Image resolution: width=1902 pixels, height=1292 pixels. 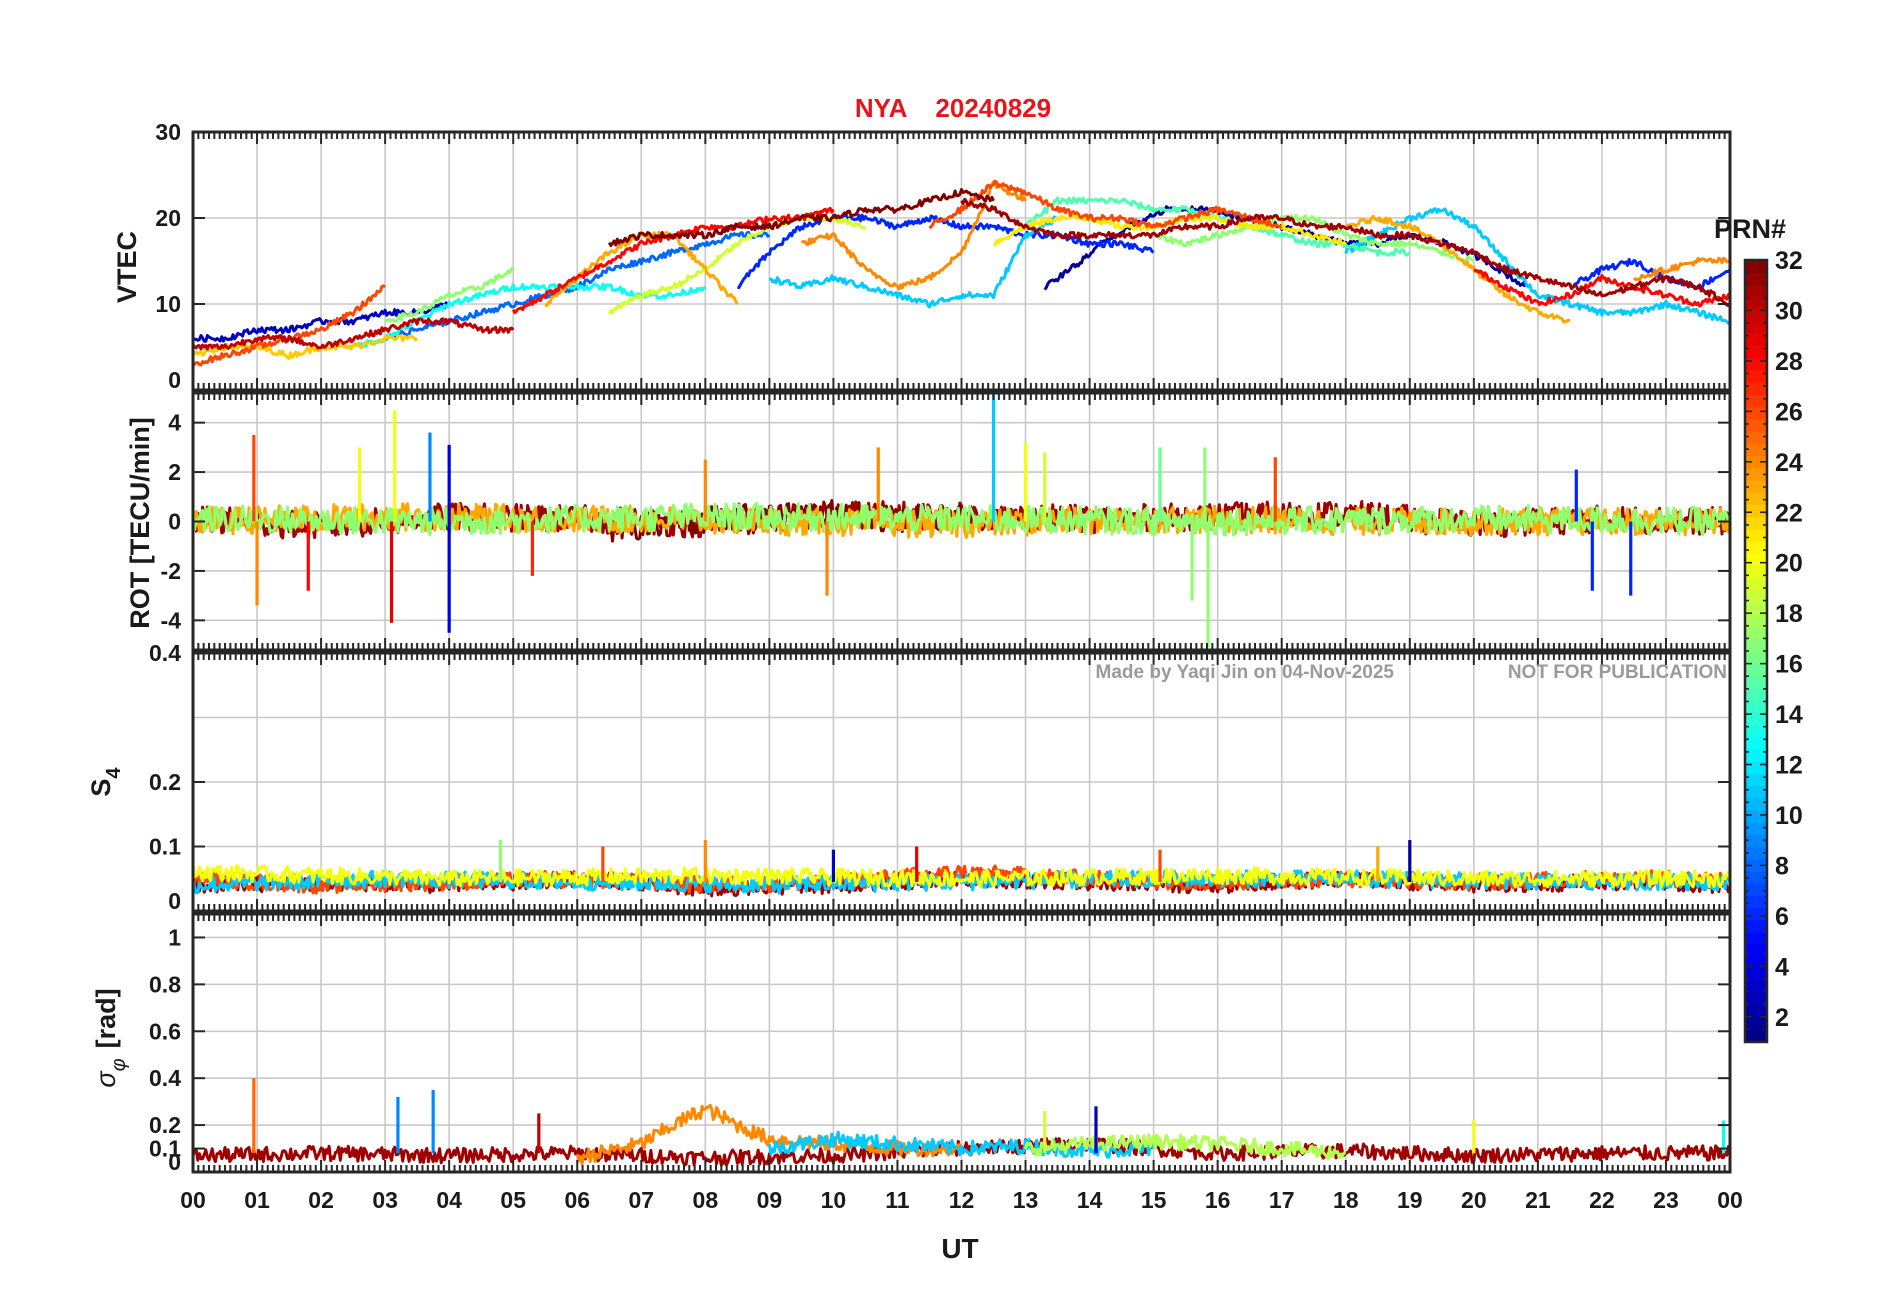 I want to click on vtec-lines, so click(x=961, y=273).